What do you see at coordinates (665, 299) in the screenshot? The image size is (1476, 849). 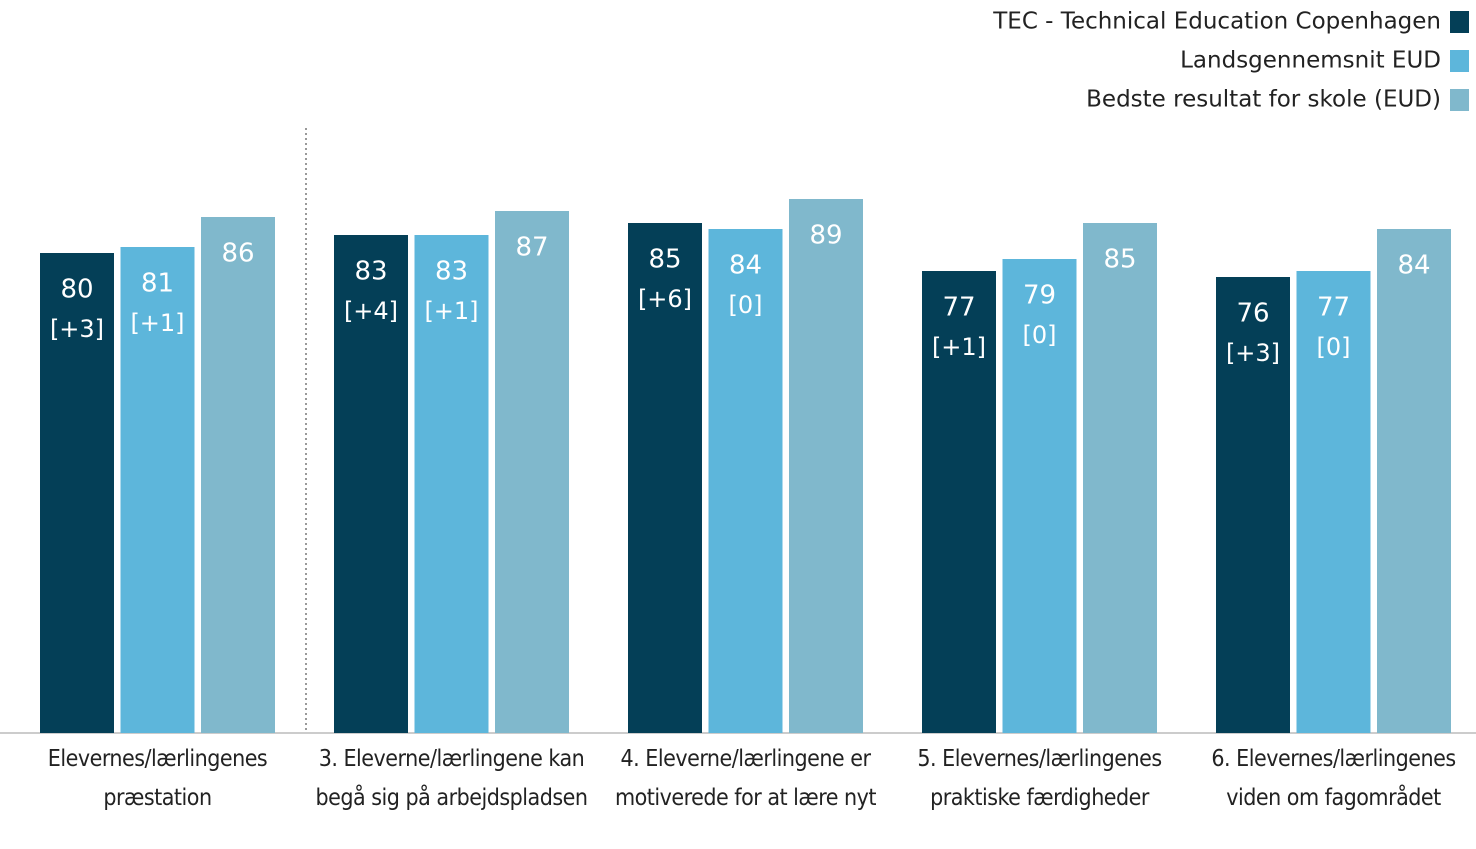 I see `change-label: [+6]` at bounding box center [665, 299].